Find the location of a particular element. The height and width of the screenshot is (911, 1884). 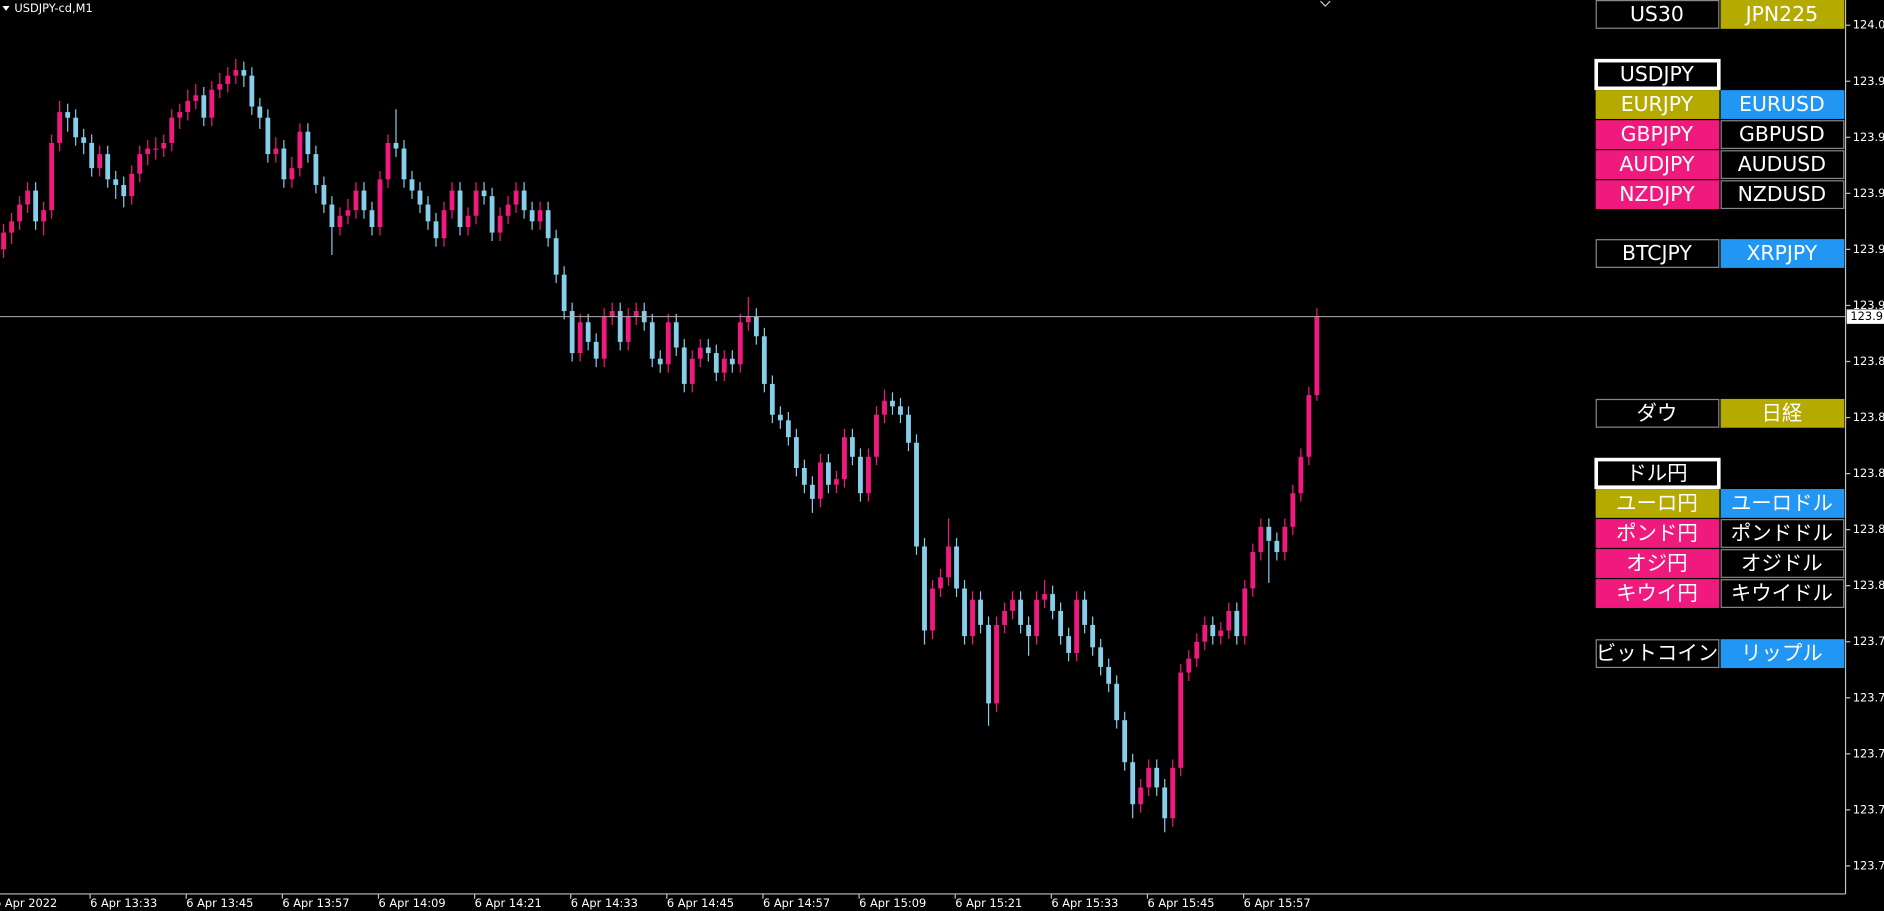

symbol-button: GBPUSD is located at coordinates (1782, 134).